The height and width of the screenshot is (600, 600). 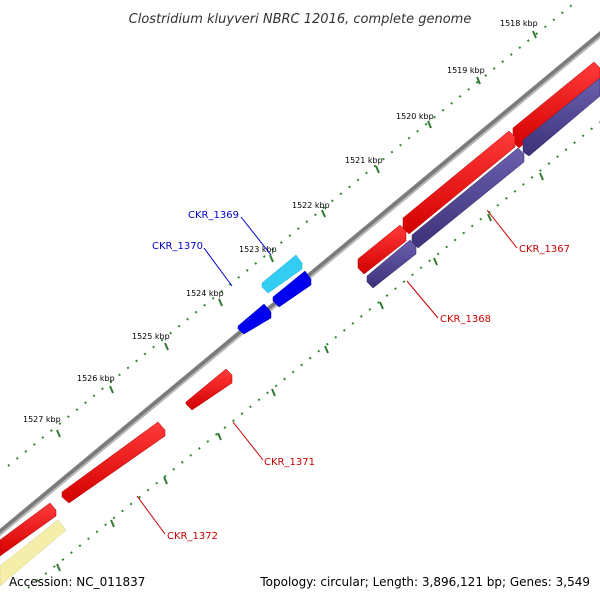 I want to click on tick-label: 1525 kbp, so click(x=151, y=336).